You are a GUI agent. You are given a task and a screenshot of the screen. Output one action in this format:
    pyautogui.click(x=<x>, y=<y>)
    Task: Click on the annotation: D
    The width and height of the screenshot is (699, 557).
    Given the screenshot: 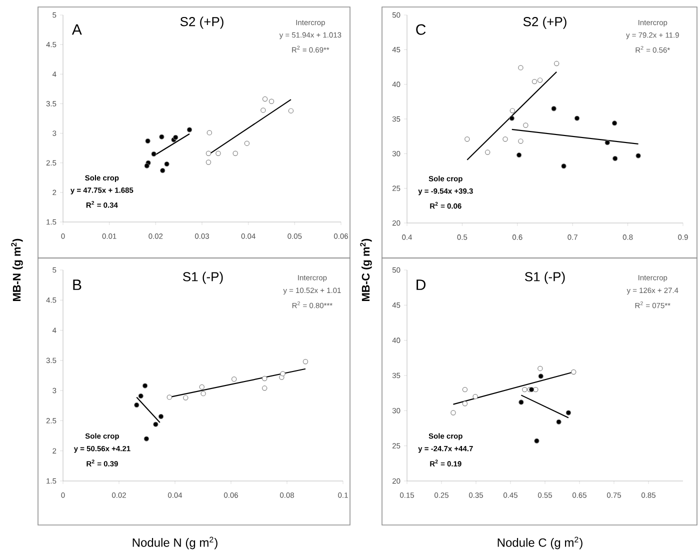 What is the action you would take?
    pyautogui.click(x=421, y=285)
    